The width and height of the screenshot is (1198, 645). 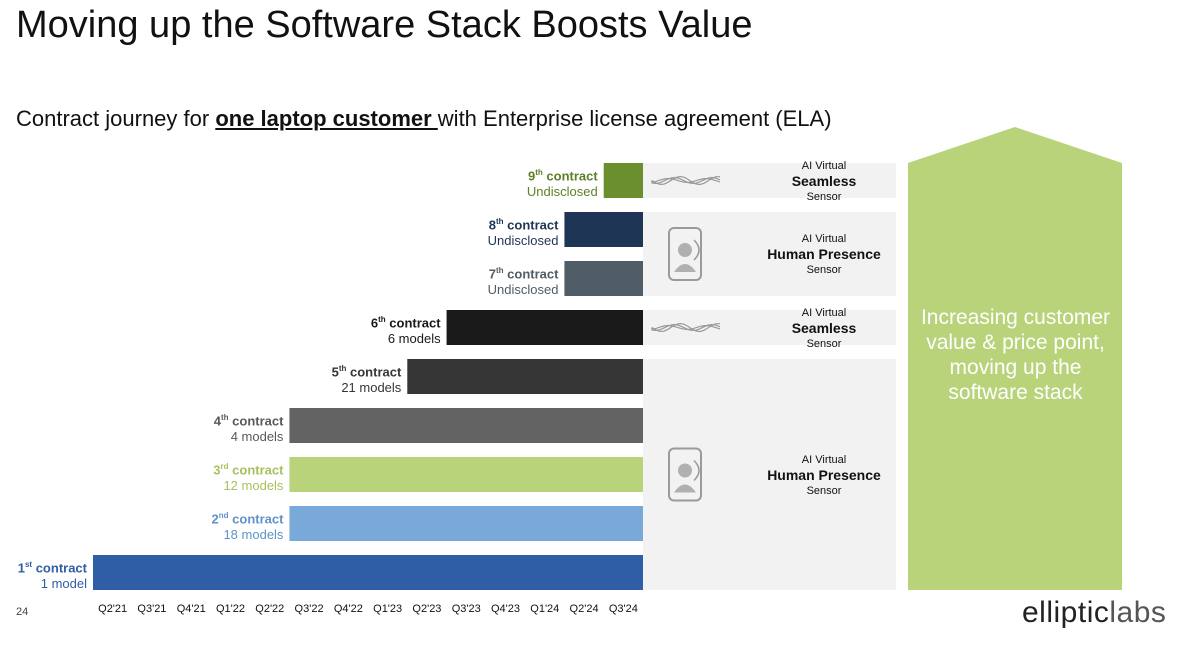 I want to click on x-tick-label: Q4'22, so click(x=348, y=609).